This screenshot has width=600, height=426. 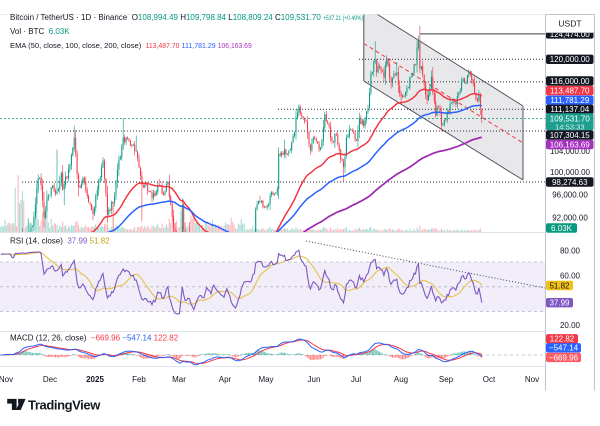 What do you see at coordinates (570, 135) in the screenshot?
I see `svg-text: 107,304.15` at bounding box center [570, 135].